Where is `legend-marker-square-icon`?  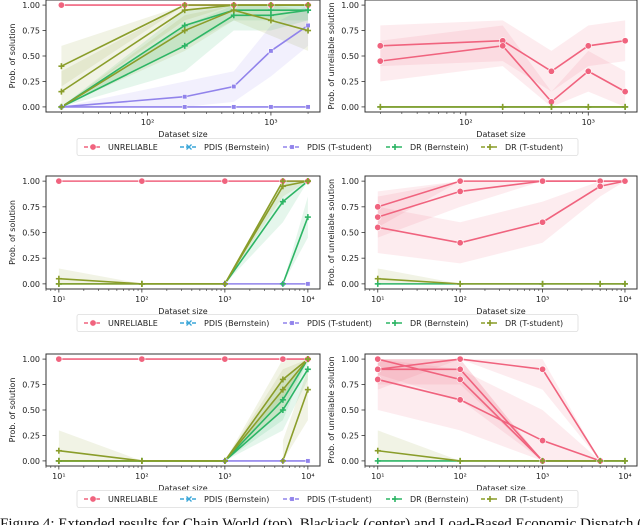 legend-marker-square-icon is located at coordinates (292, 323).